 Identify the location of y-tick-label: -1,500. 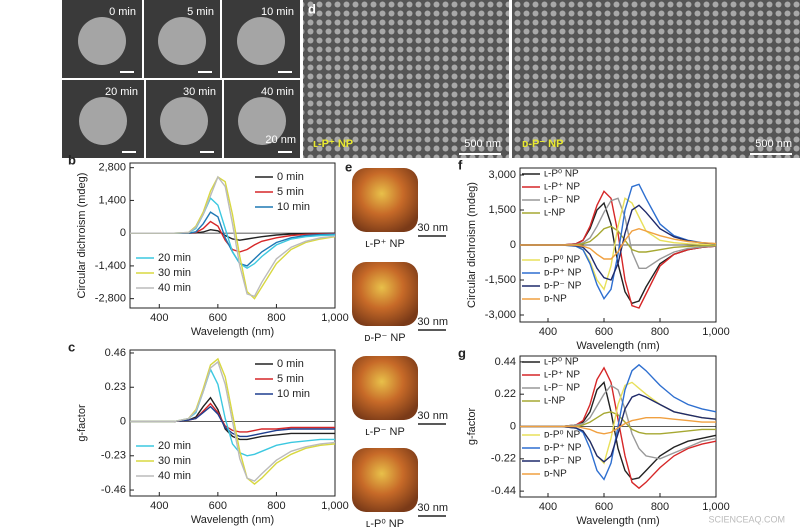
(500, 280).